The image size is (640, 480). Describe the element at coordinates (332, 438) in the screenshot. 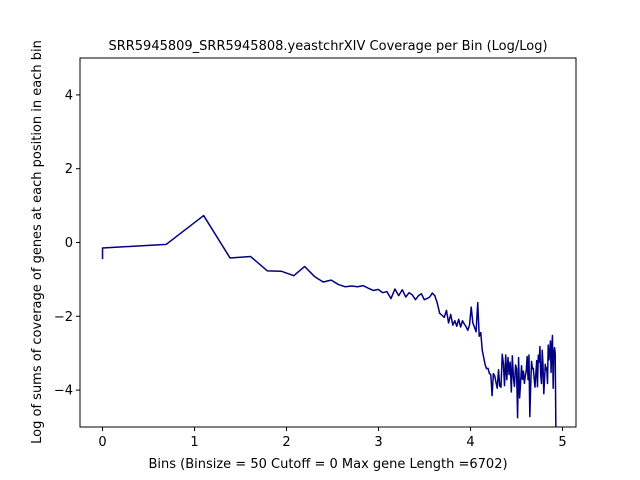

I see `x-axis-ticks: 0 1 2 3 4 5` at that location.